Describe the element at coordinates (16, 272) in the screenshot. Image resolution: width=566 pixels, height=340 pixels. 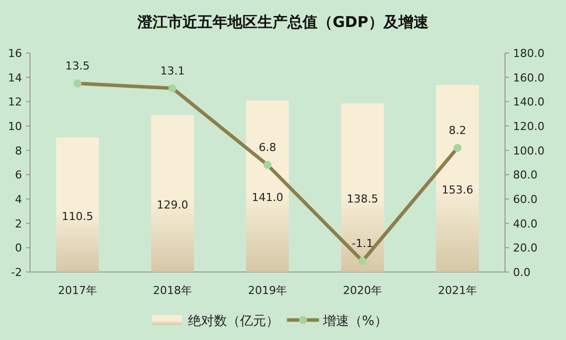
I see `y-tick-label: -2` at that location.